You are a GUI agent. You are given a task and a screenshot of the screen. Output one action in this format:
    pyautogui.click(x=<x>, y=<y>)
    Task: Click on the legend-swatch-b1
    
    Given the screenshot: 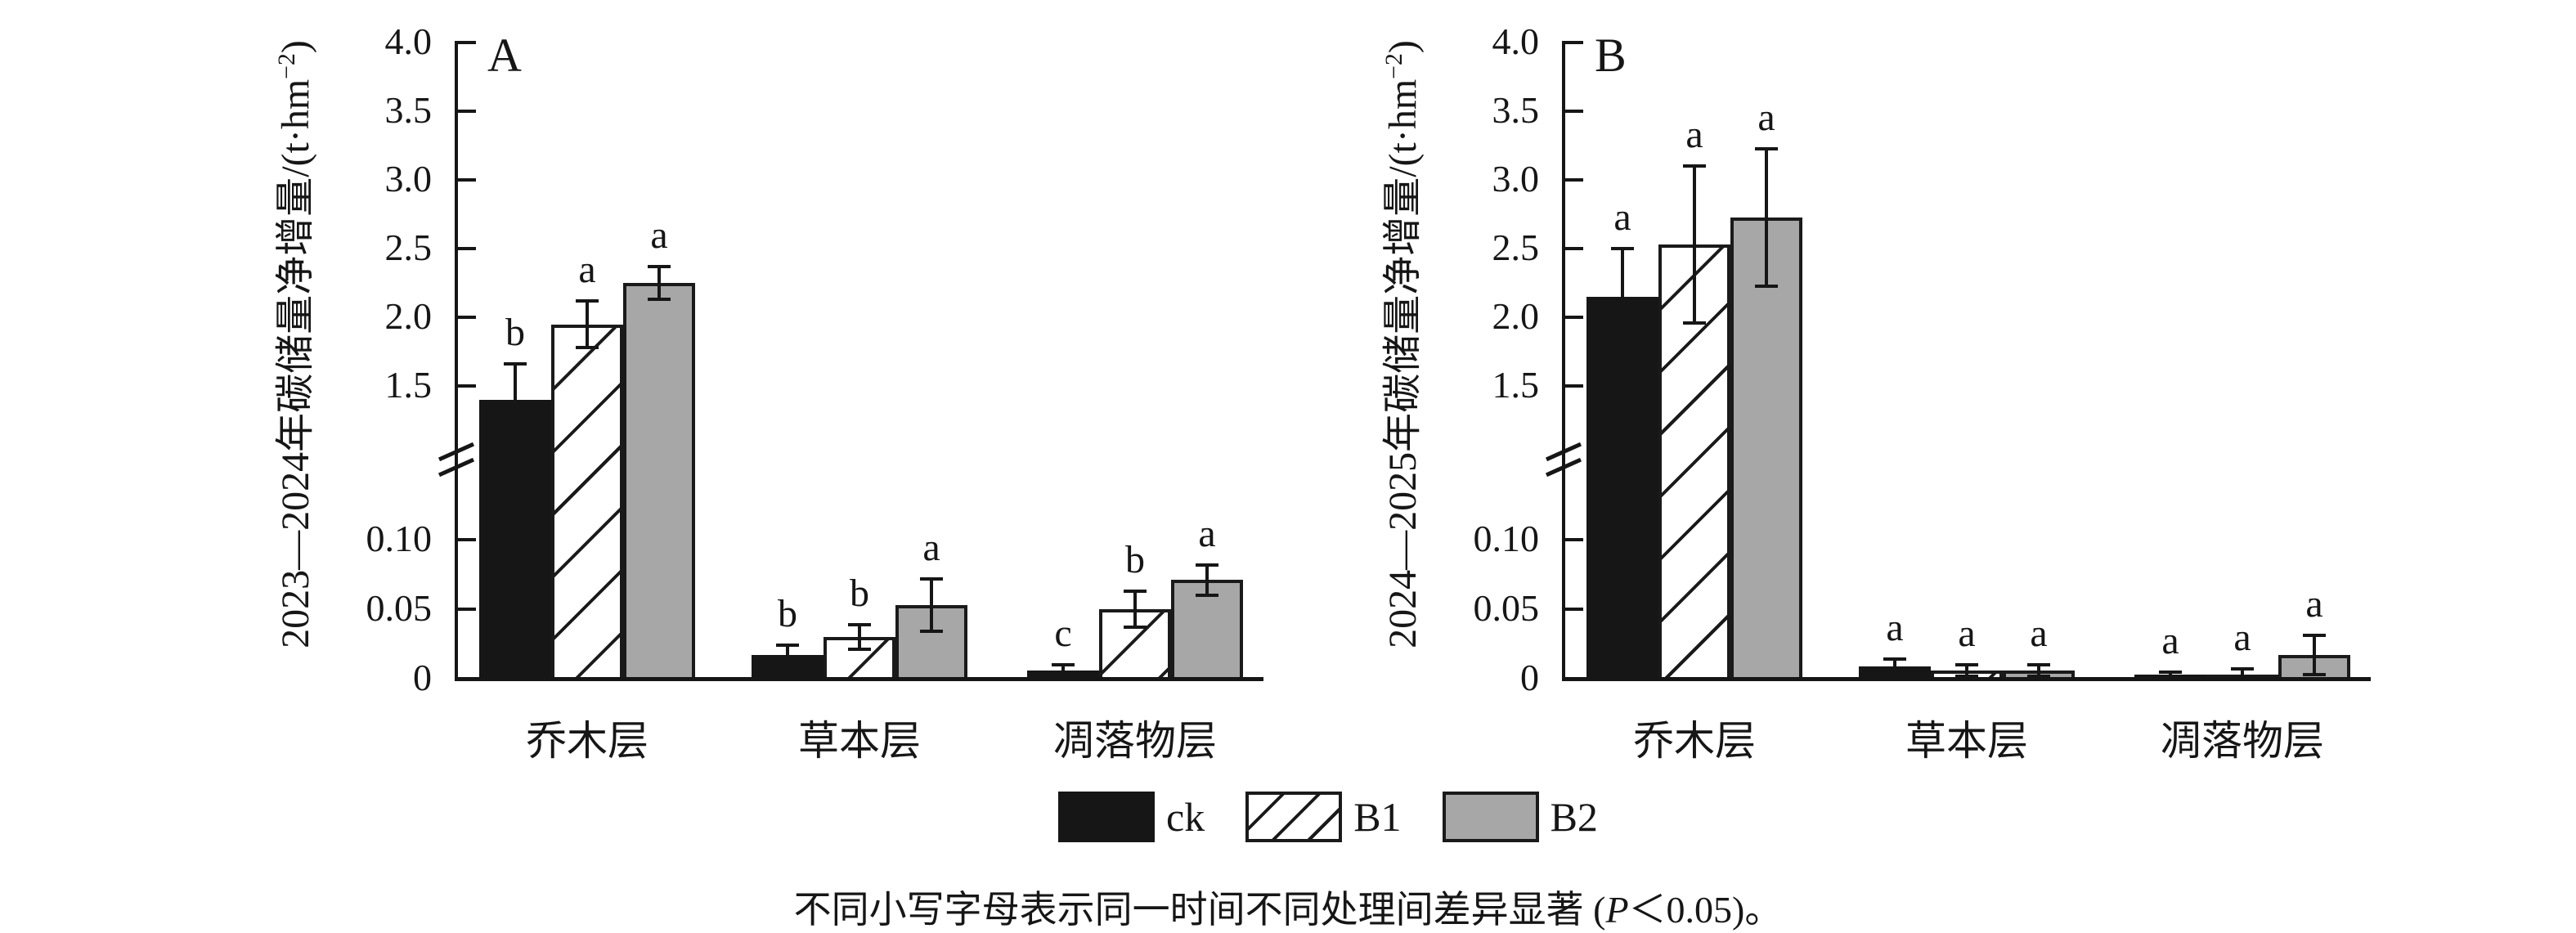 What is the action you would take?
    pyautogui.click(x=1294, y=817)
    